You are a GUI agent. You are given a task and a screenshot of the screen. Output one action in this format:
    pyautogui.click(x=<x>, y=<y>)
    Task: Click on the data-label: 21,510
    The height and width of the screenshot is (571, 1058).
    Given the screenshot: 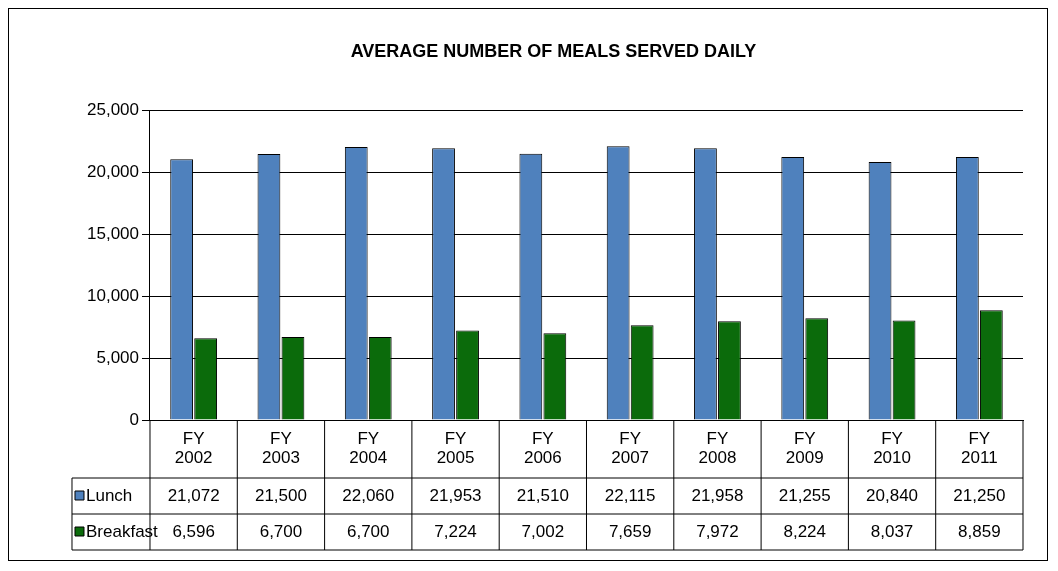 What is the action you would take?
    pyautogui.click(x=542, y=495)
    